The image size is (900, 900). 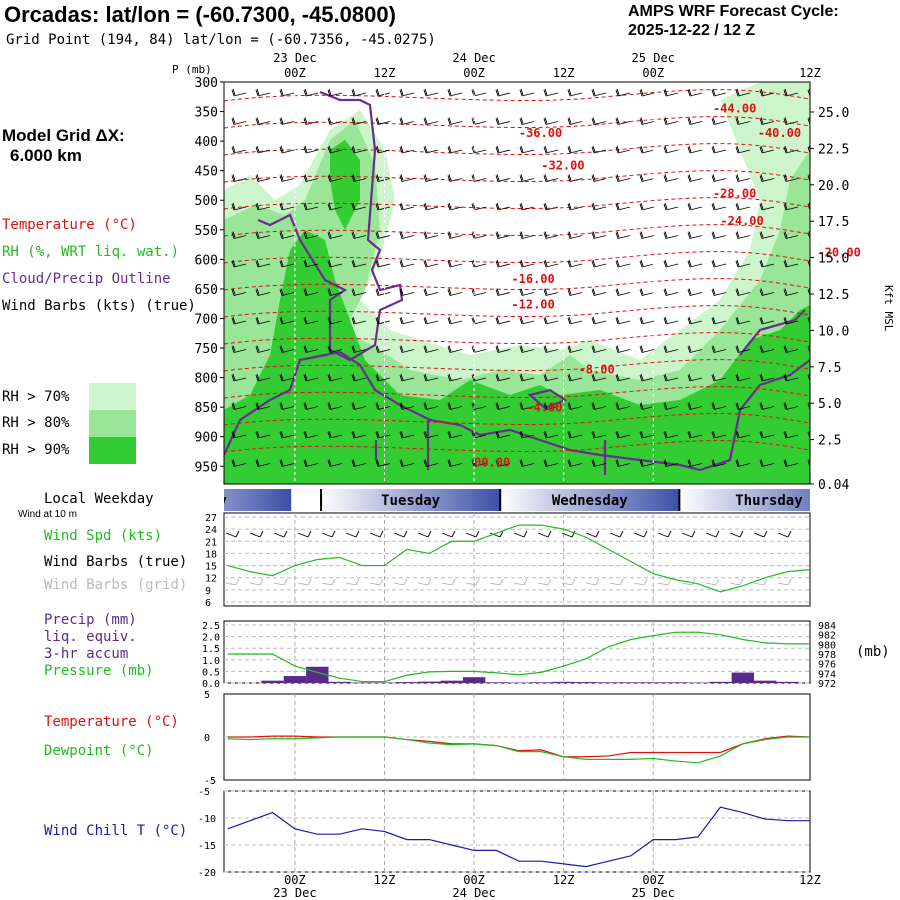 What do you see at coordinates (211, 649) in the screenshot?
I see `precip-tick-label: 1.5` at bounding box center [211, 649].